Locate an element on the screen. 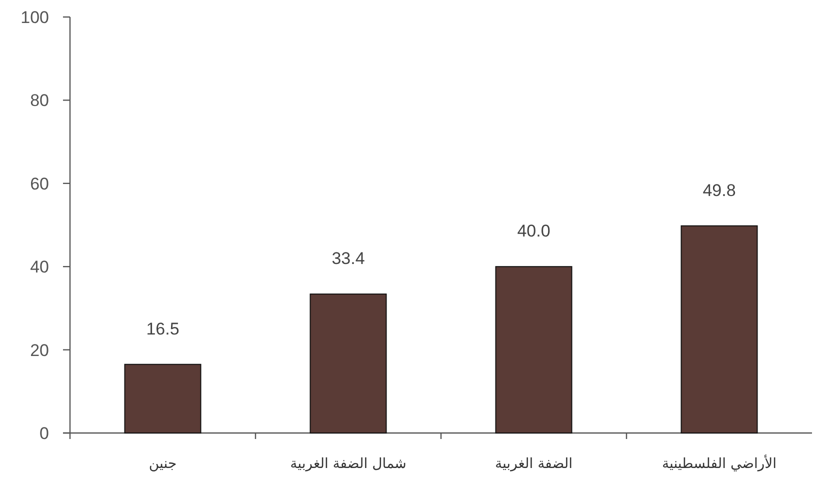 The height and width of the screenshot is (489, 819). y-tick-label: 0 is located at coordinates (44, 433).